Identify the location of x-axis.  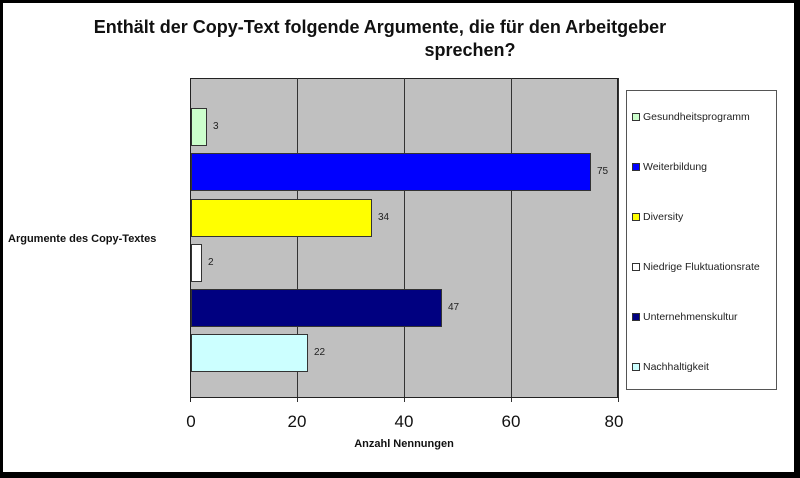
(404, 397).